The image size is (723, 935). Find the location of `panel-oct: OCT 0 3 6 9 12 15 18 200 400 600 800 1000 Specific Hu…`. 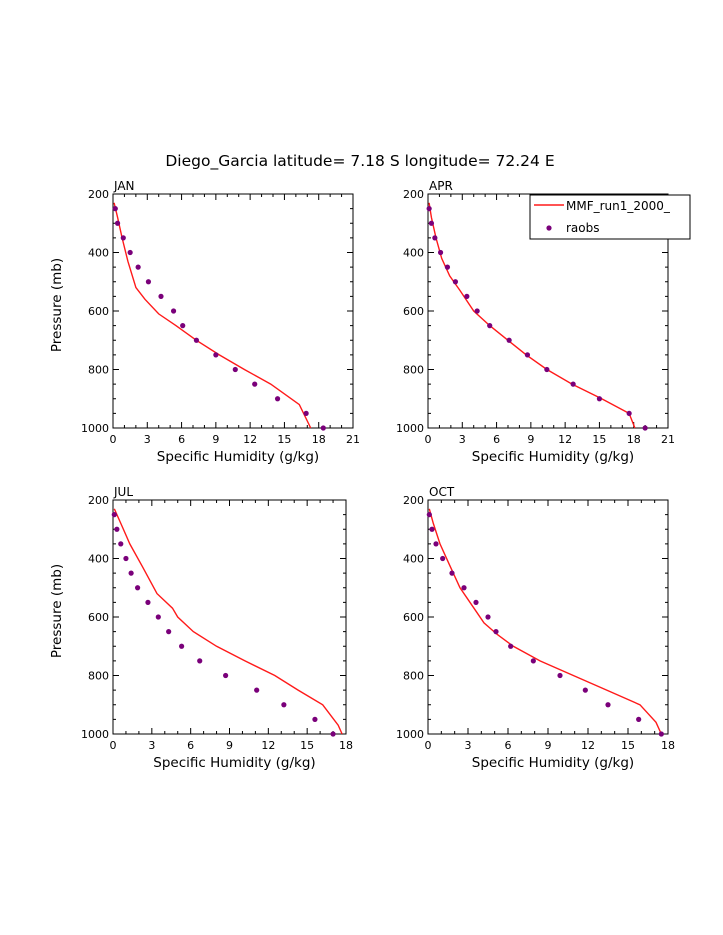

panel-oct: OCT 0 3 6 9 12 15 18 200 400 600 800 1000 Specific Hu… is located at coordinates (535, 628).